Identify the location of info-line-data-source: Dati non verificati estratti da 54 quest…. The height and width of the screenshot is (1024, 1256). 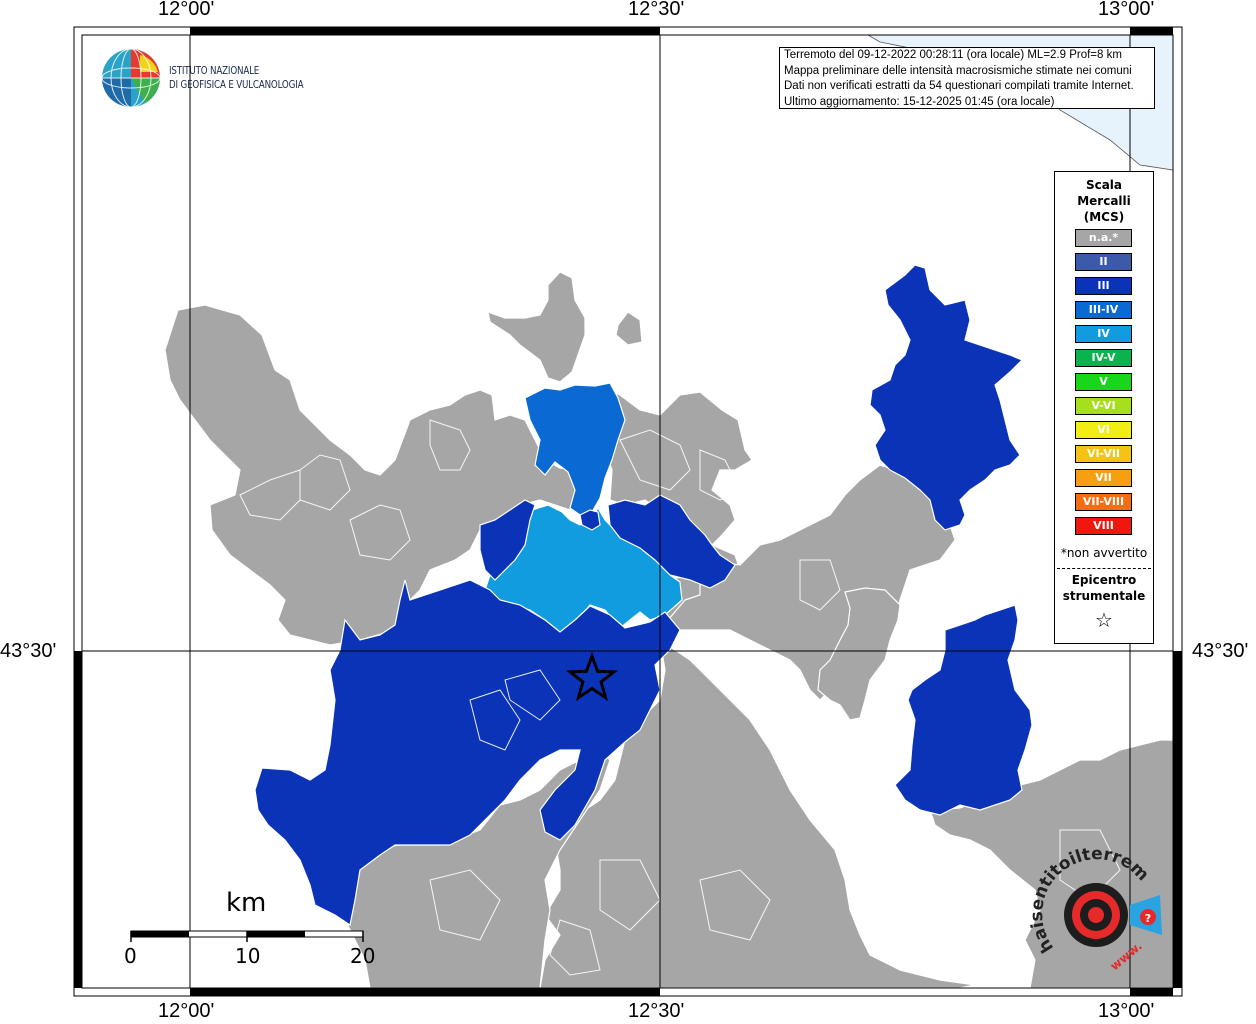
(959, 86).